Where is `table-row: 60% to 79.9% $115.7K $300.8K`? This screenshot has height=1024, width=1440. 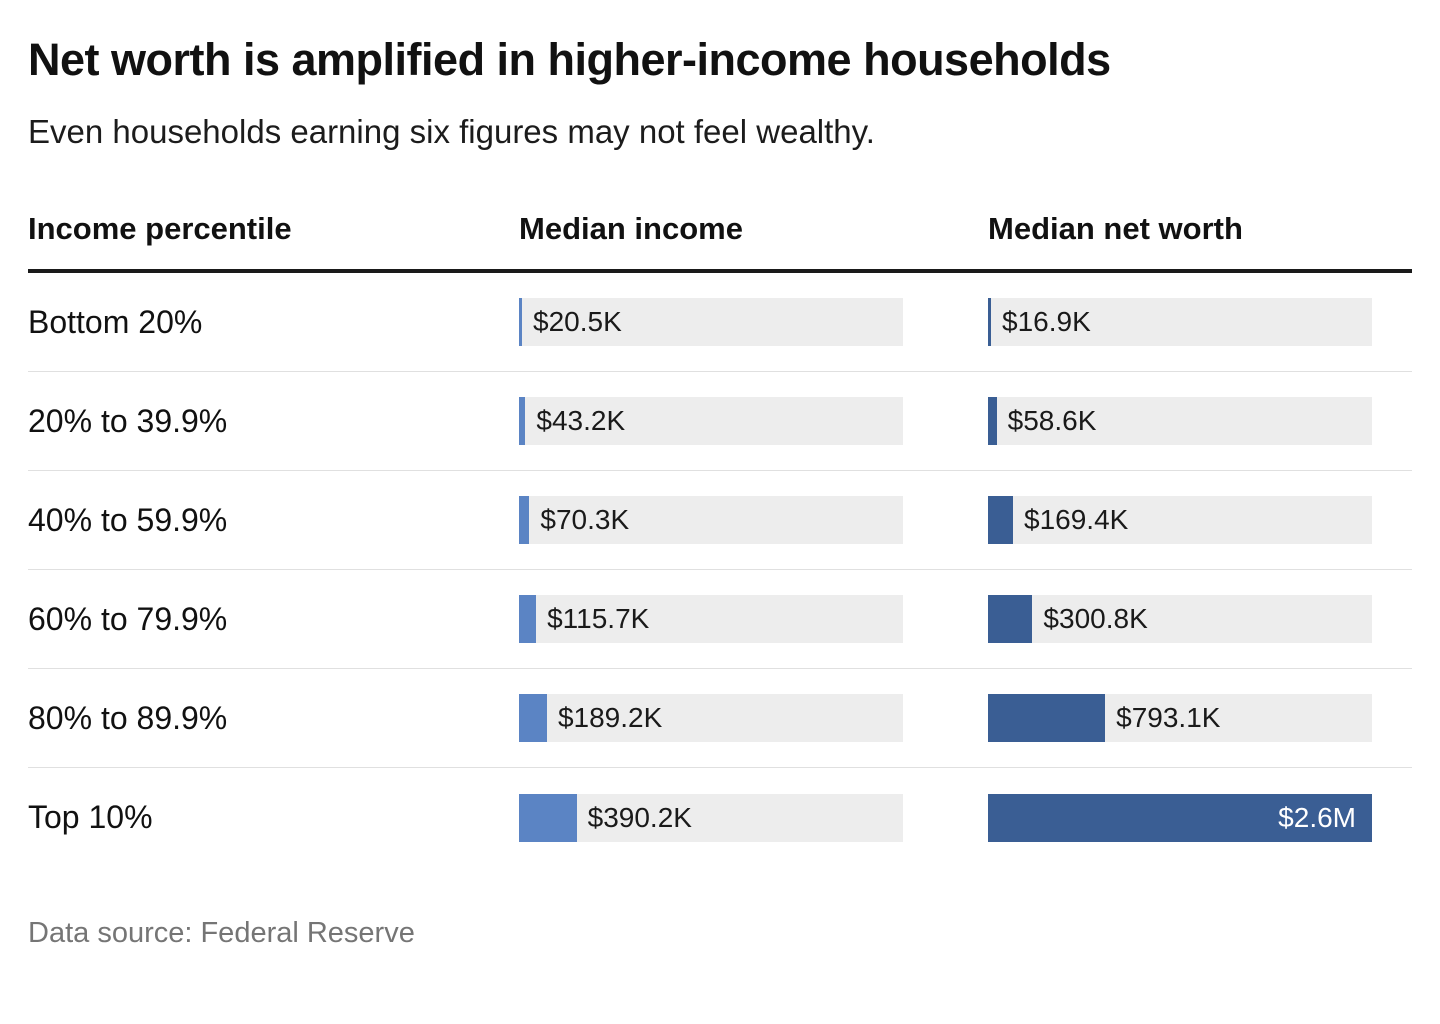 table-row: 60% to 79.9% $115.7K $300.8K is located at coordinates (720, 620).